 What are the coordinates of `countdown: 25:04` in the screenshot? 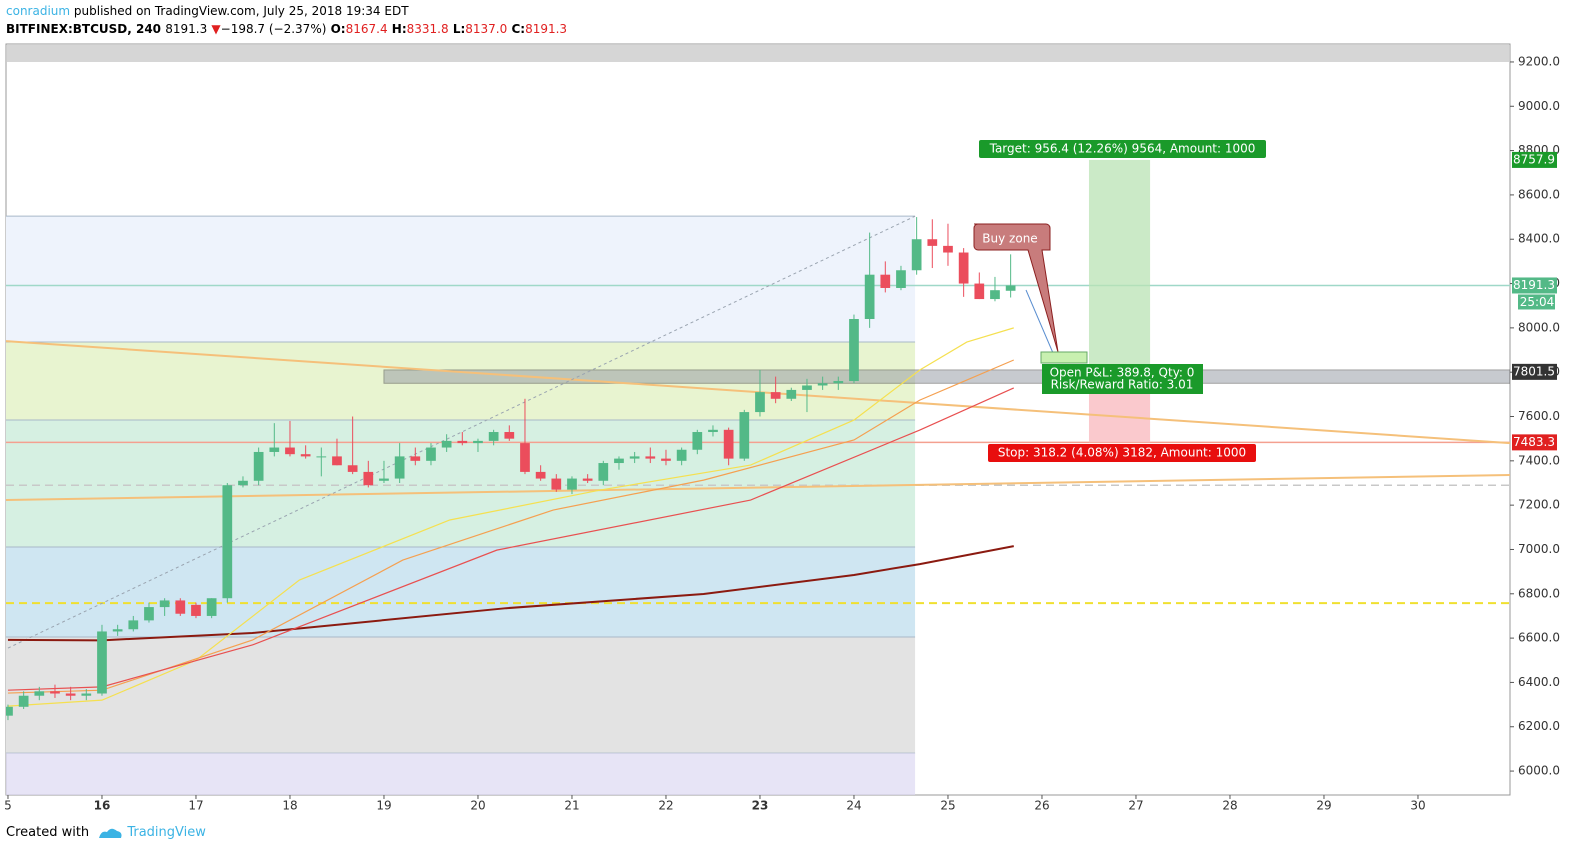 It's located at (1537, 302).